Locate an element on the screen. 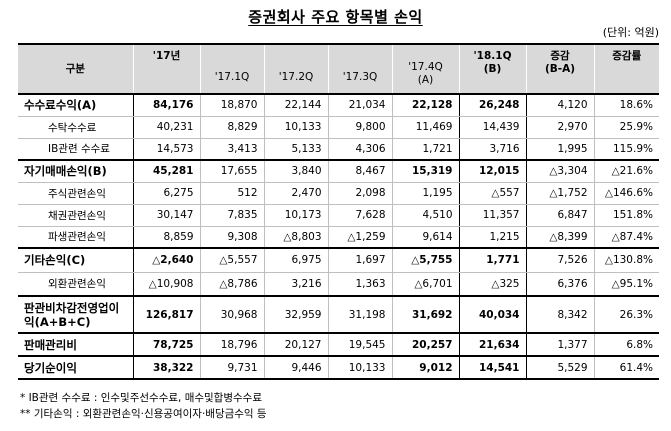 This screenshot has height=431, width=671. cell-17-3q: 21,034 is located at coordinates (359, 105).